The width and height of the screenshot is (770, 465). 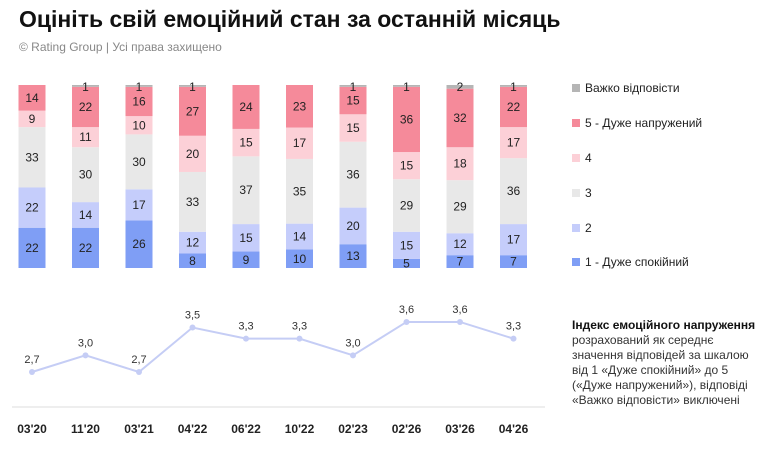 What do you see at coordinates (664, 325) in the screenshot?
I see `index-note-title: Індекс емоційного напруження` at bounding box center [664, 325].